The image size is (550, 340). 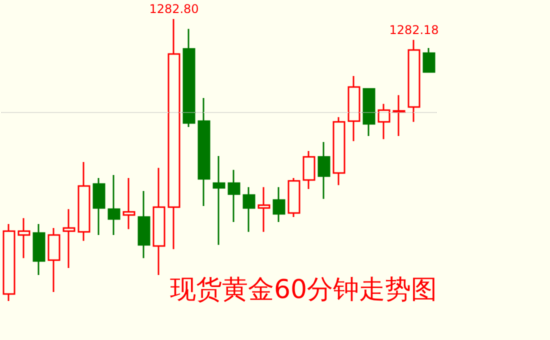 What do you see at coordinates (304, 290) in the screenshot?
I see `text: 现货黄金60分钟走势图` at bounding box center [304, 290].